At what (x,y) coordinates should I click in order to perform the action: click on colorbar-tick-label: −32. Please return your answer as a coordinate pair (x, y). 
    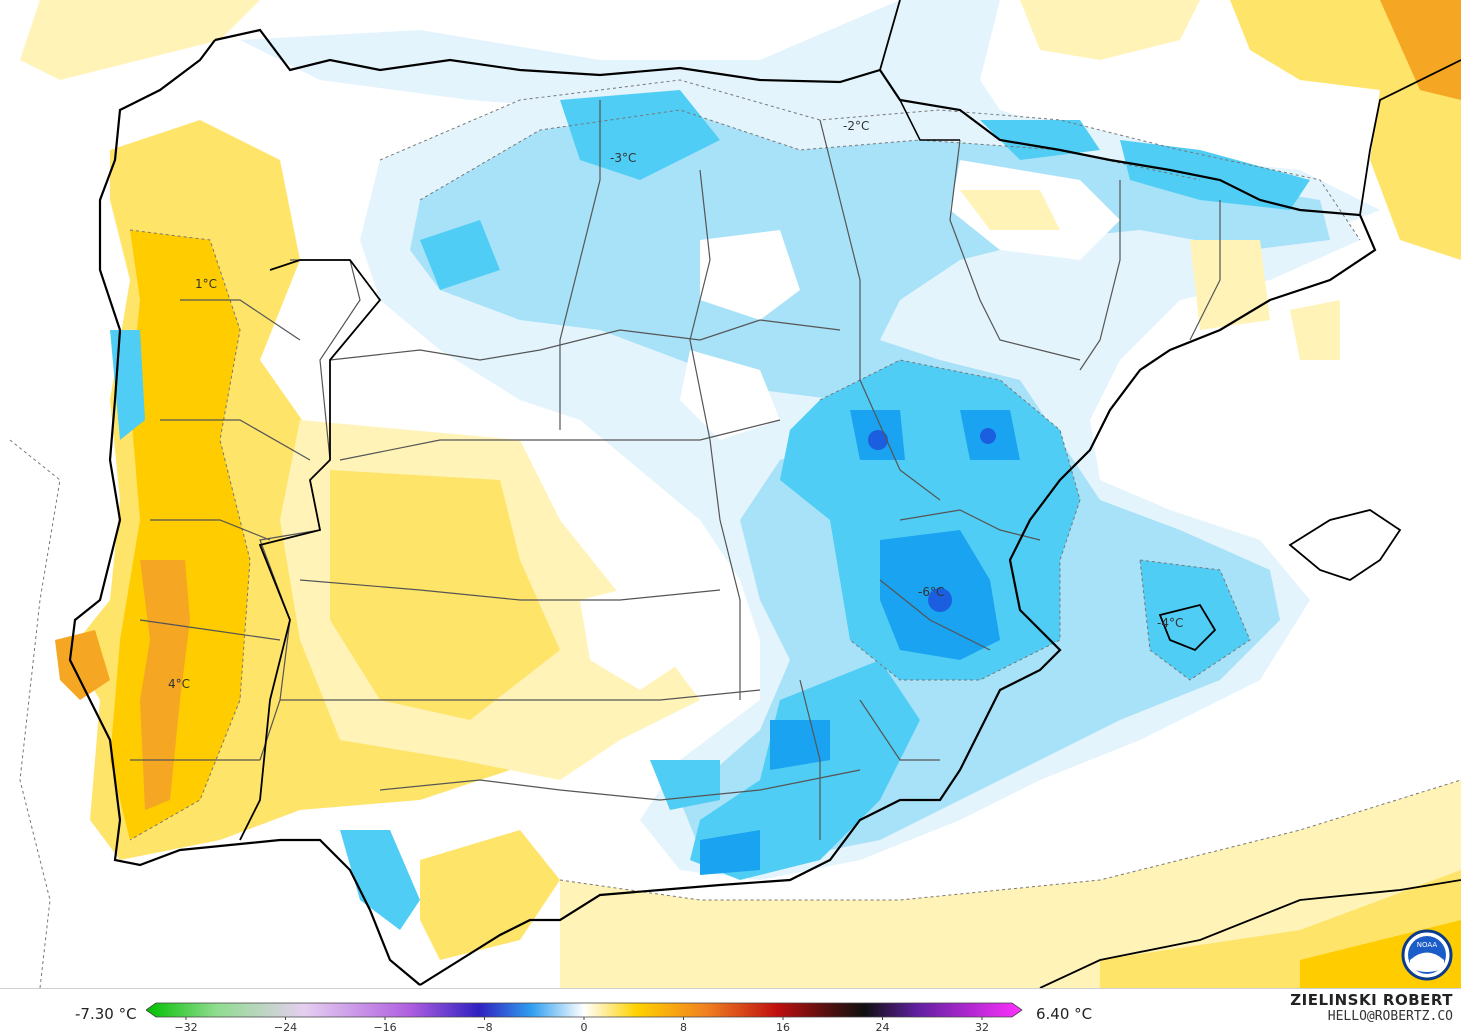
    Looking at the image, I should click on (185, 1027).